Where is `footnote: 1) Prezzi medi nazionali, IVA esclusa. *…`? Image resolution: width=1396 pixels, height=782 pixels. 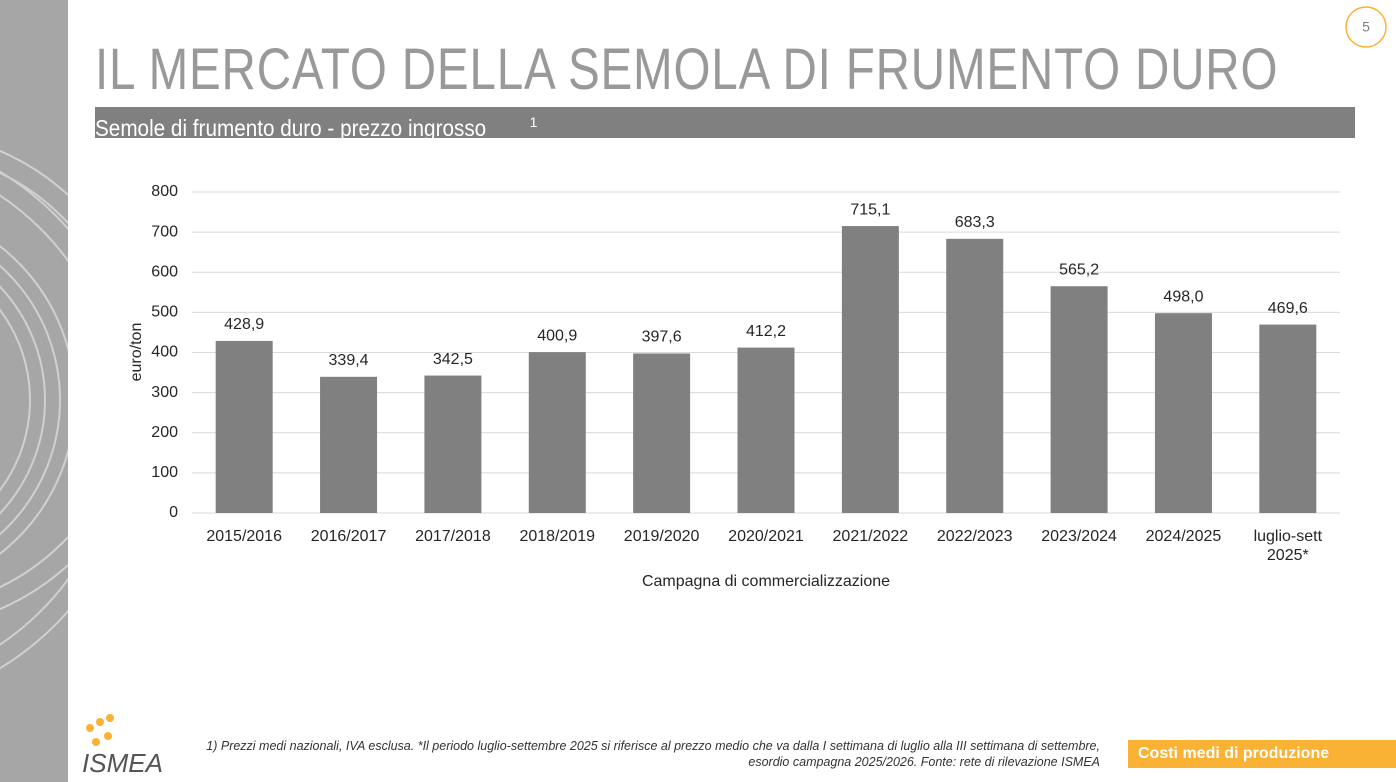 footnote: 1) Prezzi medi nazionali, IVA esclusa. *… is located at coordinates (653, 754).